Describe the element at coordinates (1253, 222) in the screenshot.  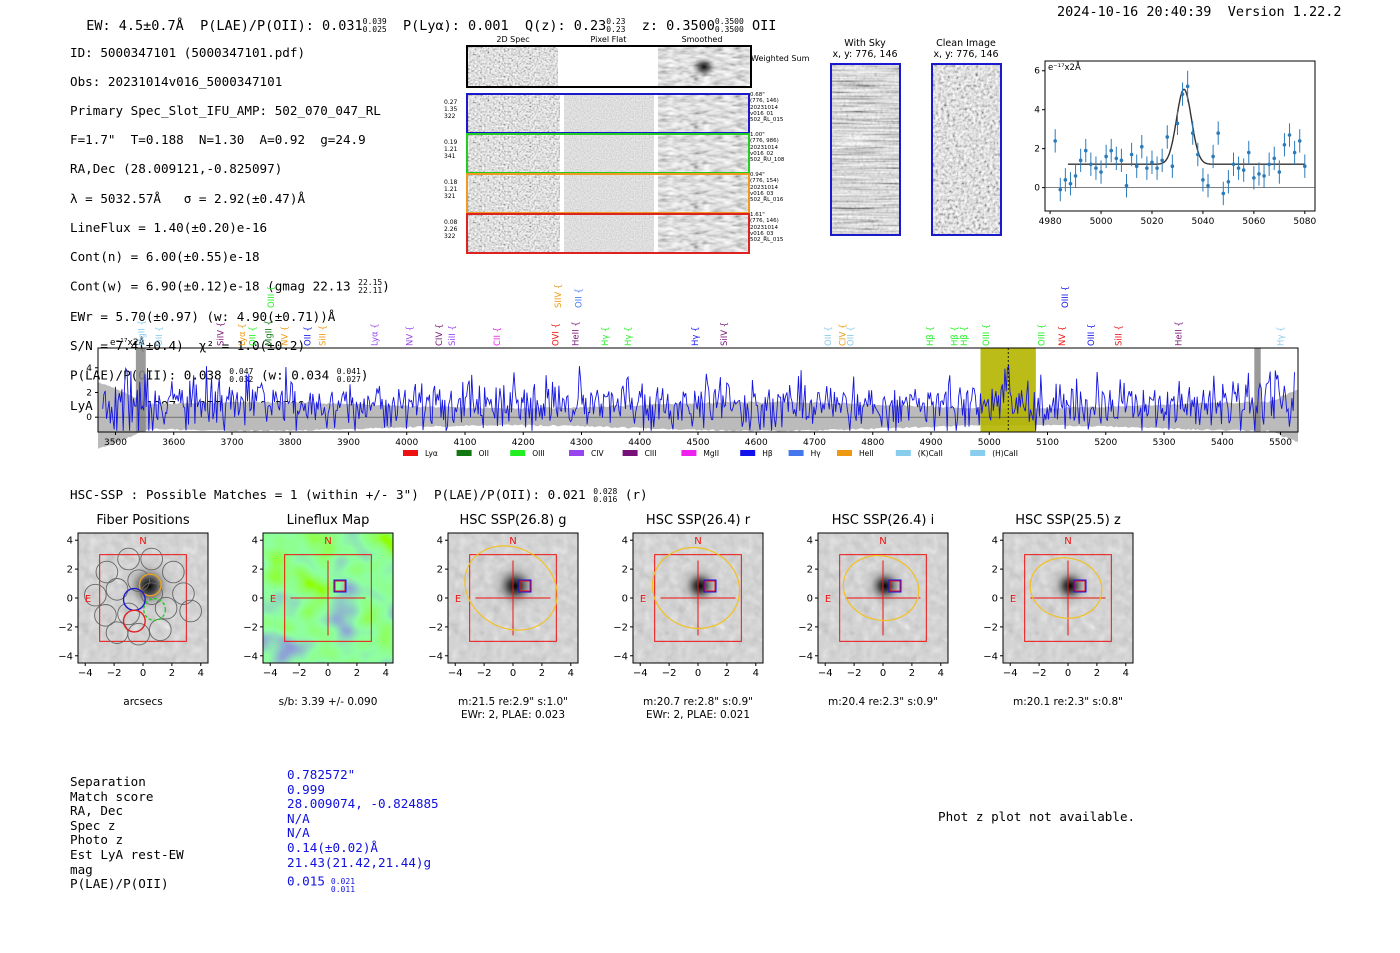
I see `zoom-xtick-label: 5060` at that location.